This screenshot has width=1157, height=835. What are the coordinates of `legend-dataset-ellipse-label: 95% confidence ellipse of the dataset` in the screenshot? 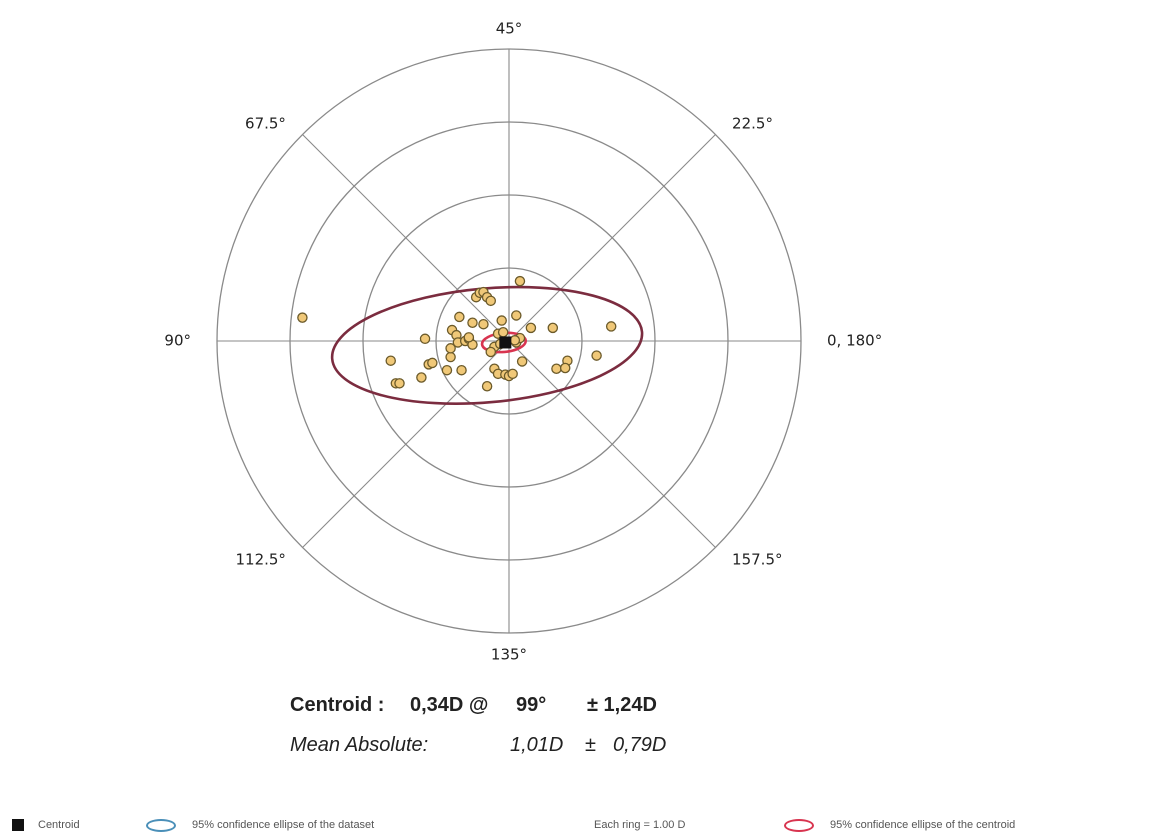 It's located at (283, 825).